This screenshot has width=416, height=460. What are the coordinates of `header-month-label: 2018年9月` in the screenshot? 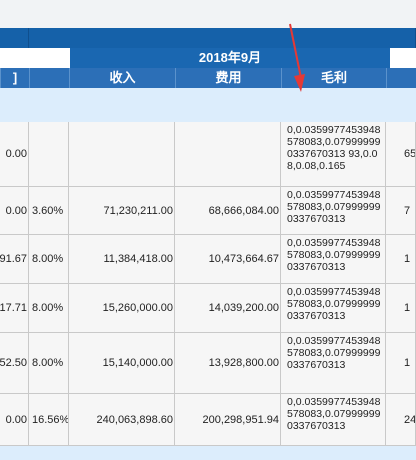 It's located at (230, 58).